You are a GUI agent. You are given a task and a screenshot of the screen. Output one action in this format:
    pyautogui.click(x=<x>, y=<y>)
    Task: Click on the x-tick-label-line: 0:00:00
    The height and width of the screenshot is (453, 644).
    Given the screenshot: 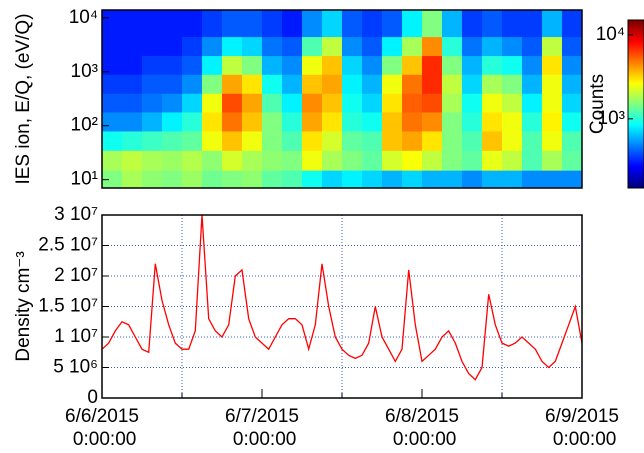 What is the action you would take?
    pyautogui.click(x=582, y=439)
    